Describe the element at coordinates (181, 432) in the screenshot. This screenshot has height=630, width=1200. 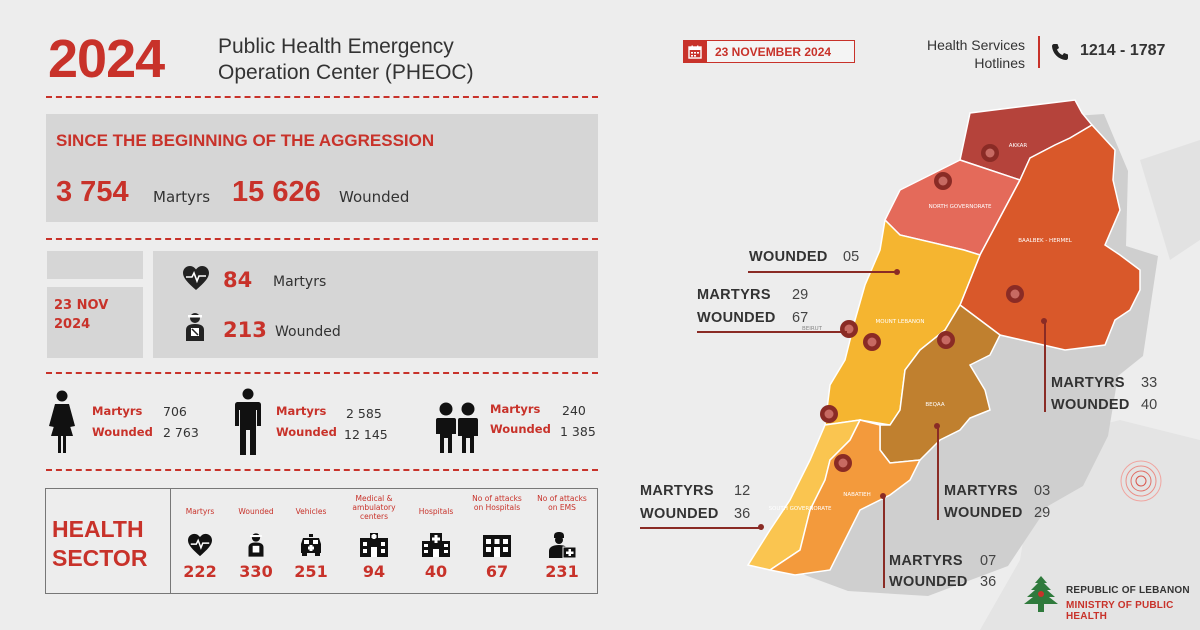
I see `women-wounded-value: 2 763` at that location.